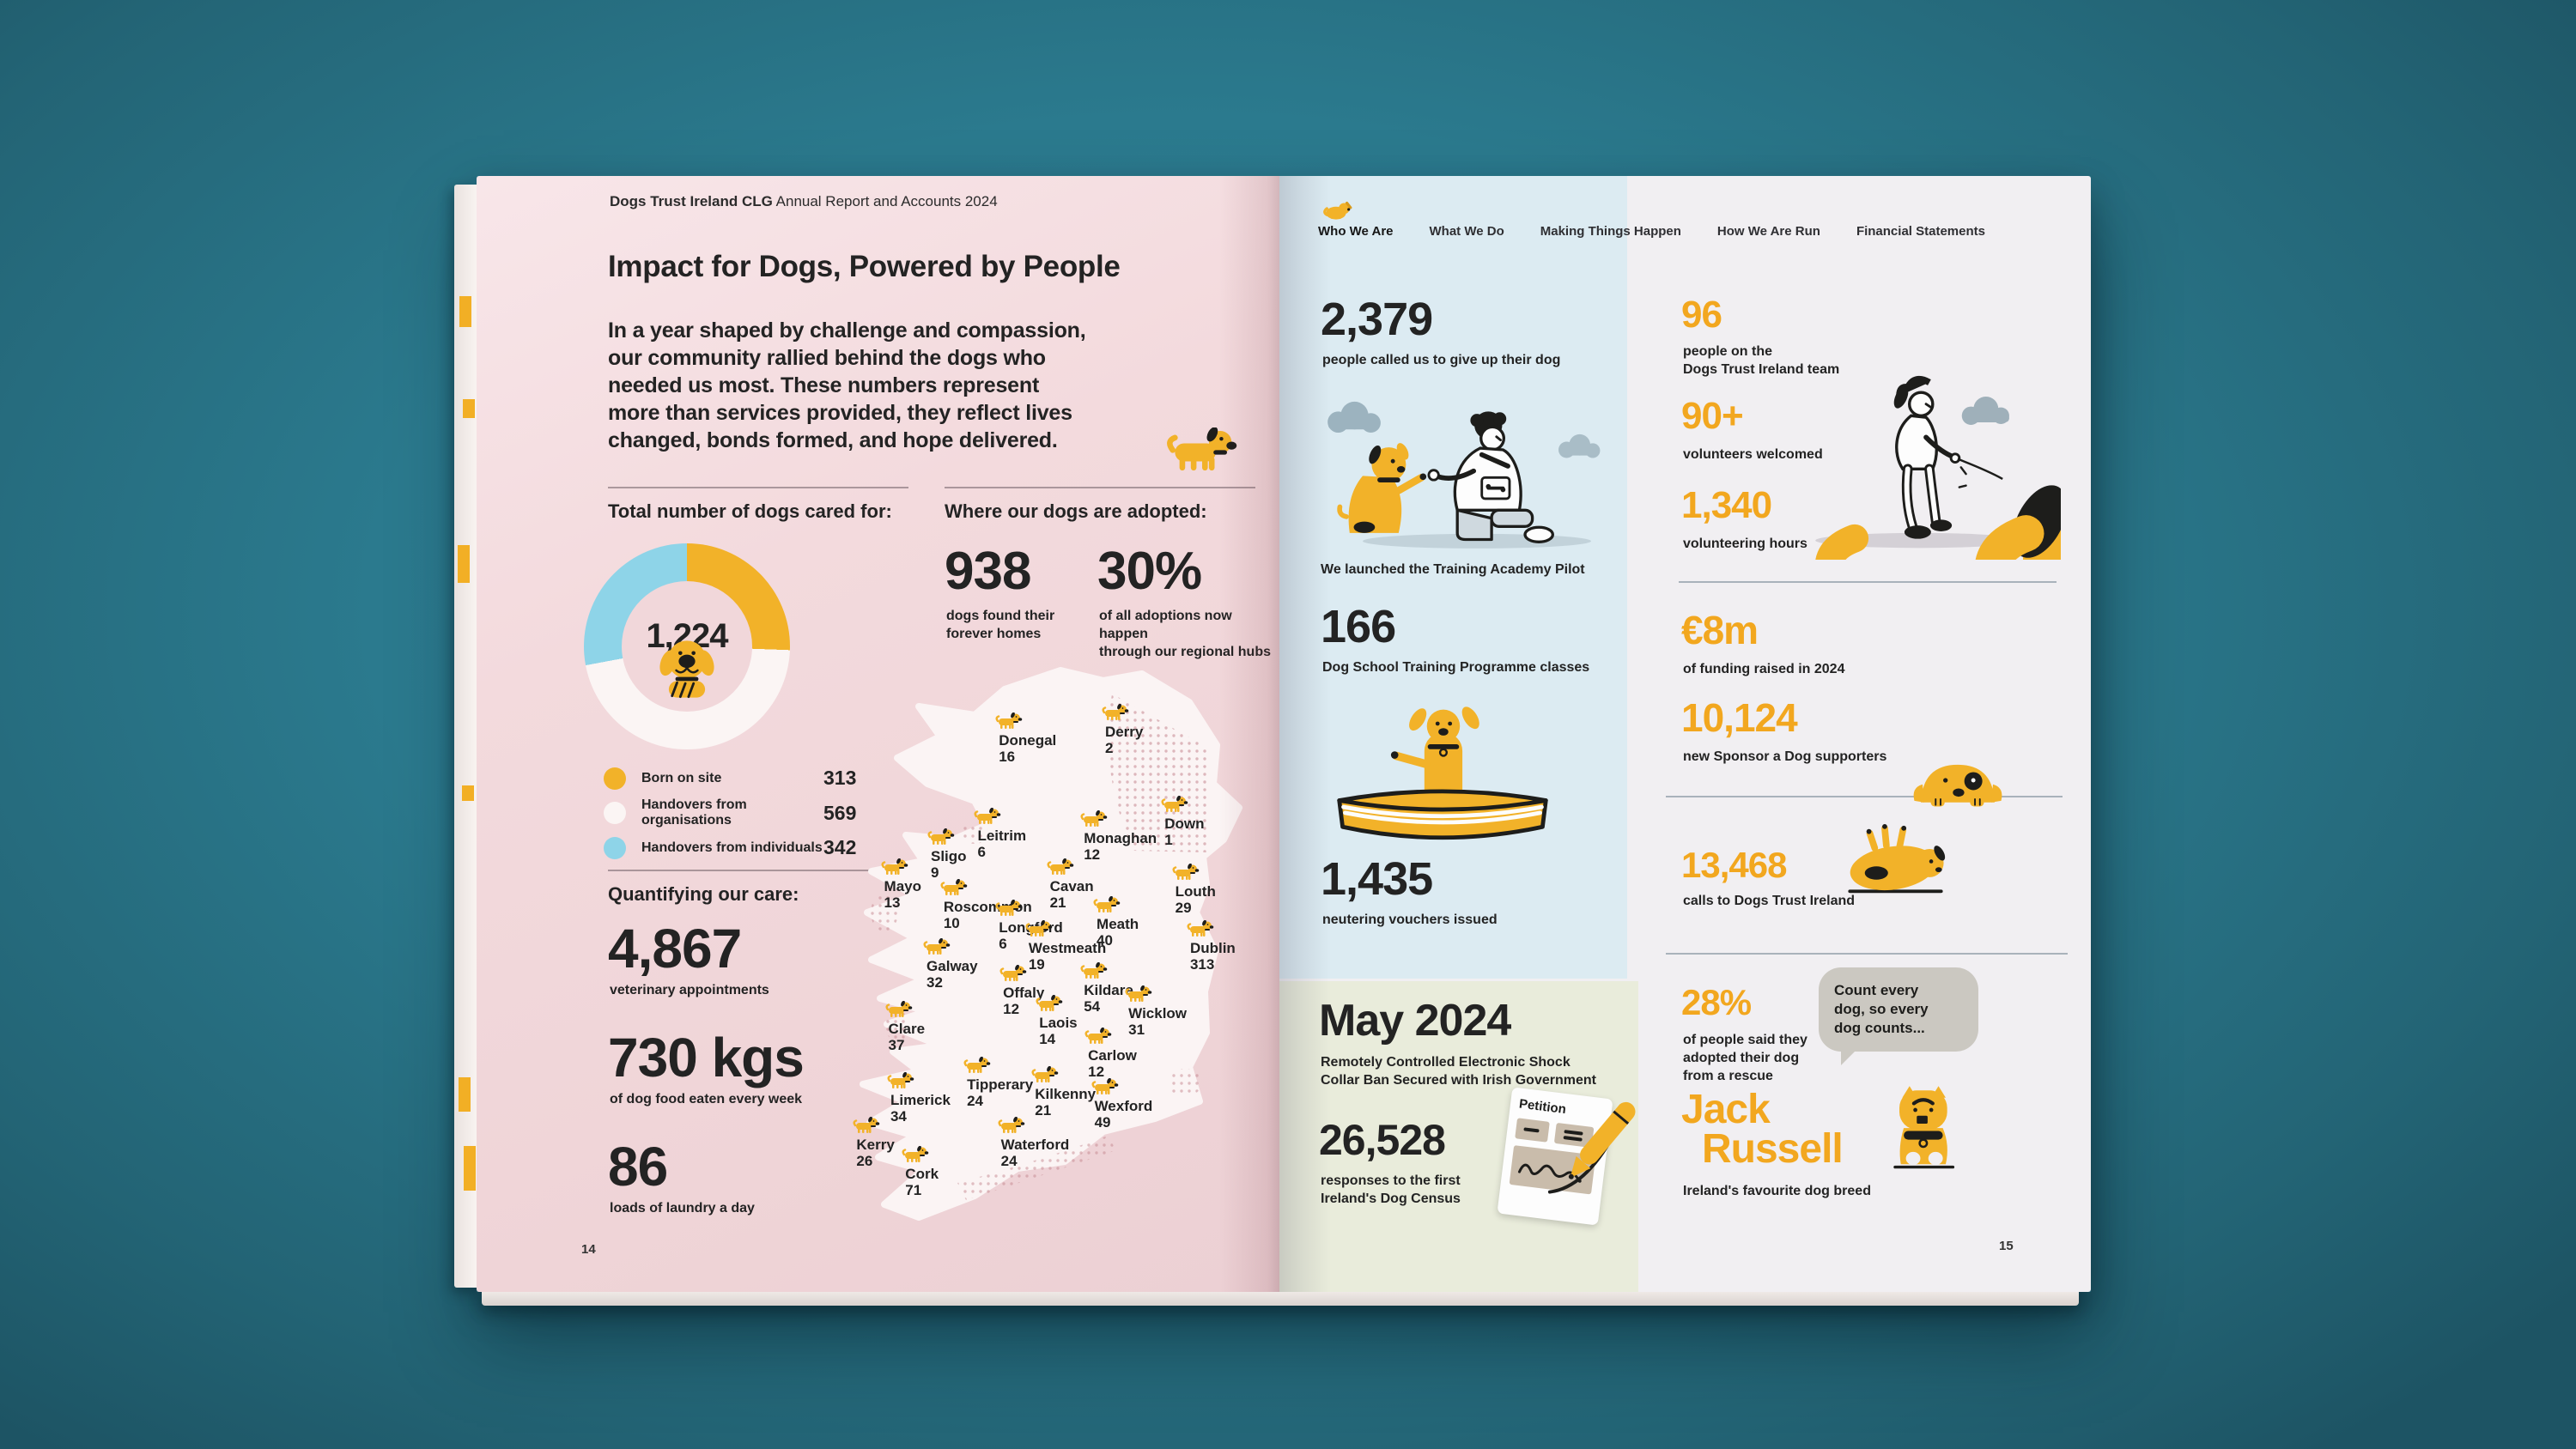 This screenshot has width=2576, height=1449. What do you see at coordinates (1591, 1147) in the screenshot?
I see `marker-pen-icon` at bounding box center [1591, 1147].